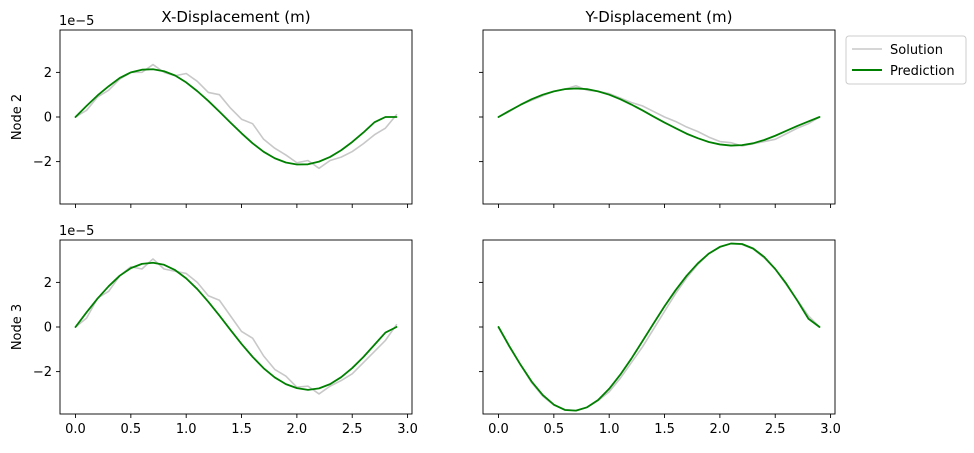 This screenshot has height=453, width=974. I want to click on col-title-y: Y-Displacement (m), so click(659, 17).